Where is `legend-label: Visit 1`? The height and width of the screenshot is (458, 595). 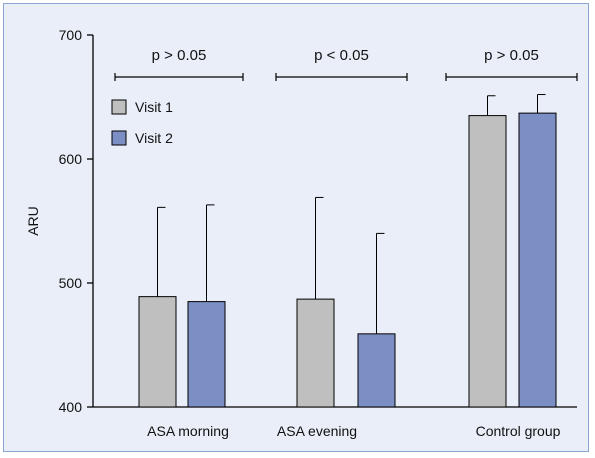
legend-label: Visit 1 is located at coordinates (154, 107).